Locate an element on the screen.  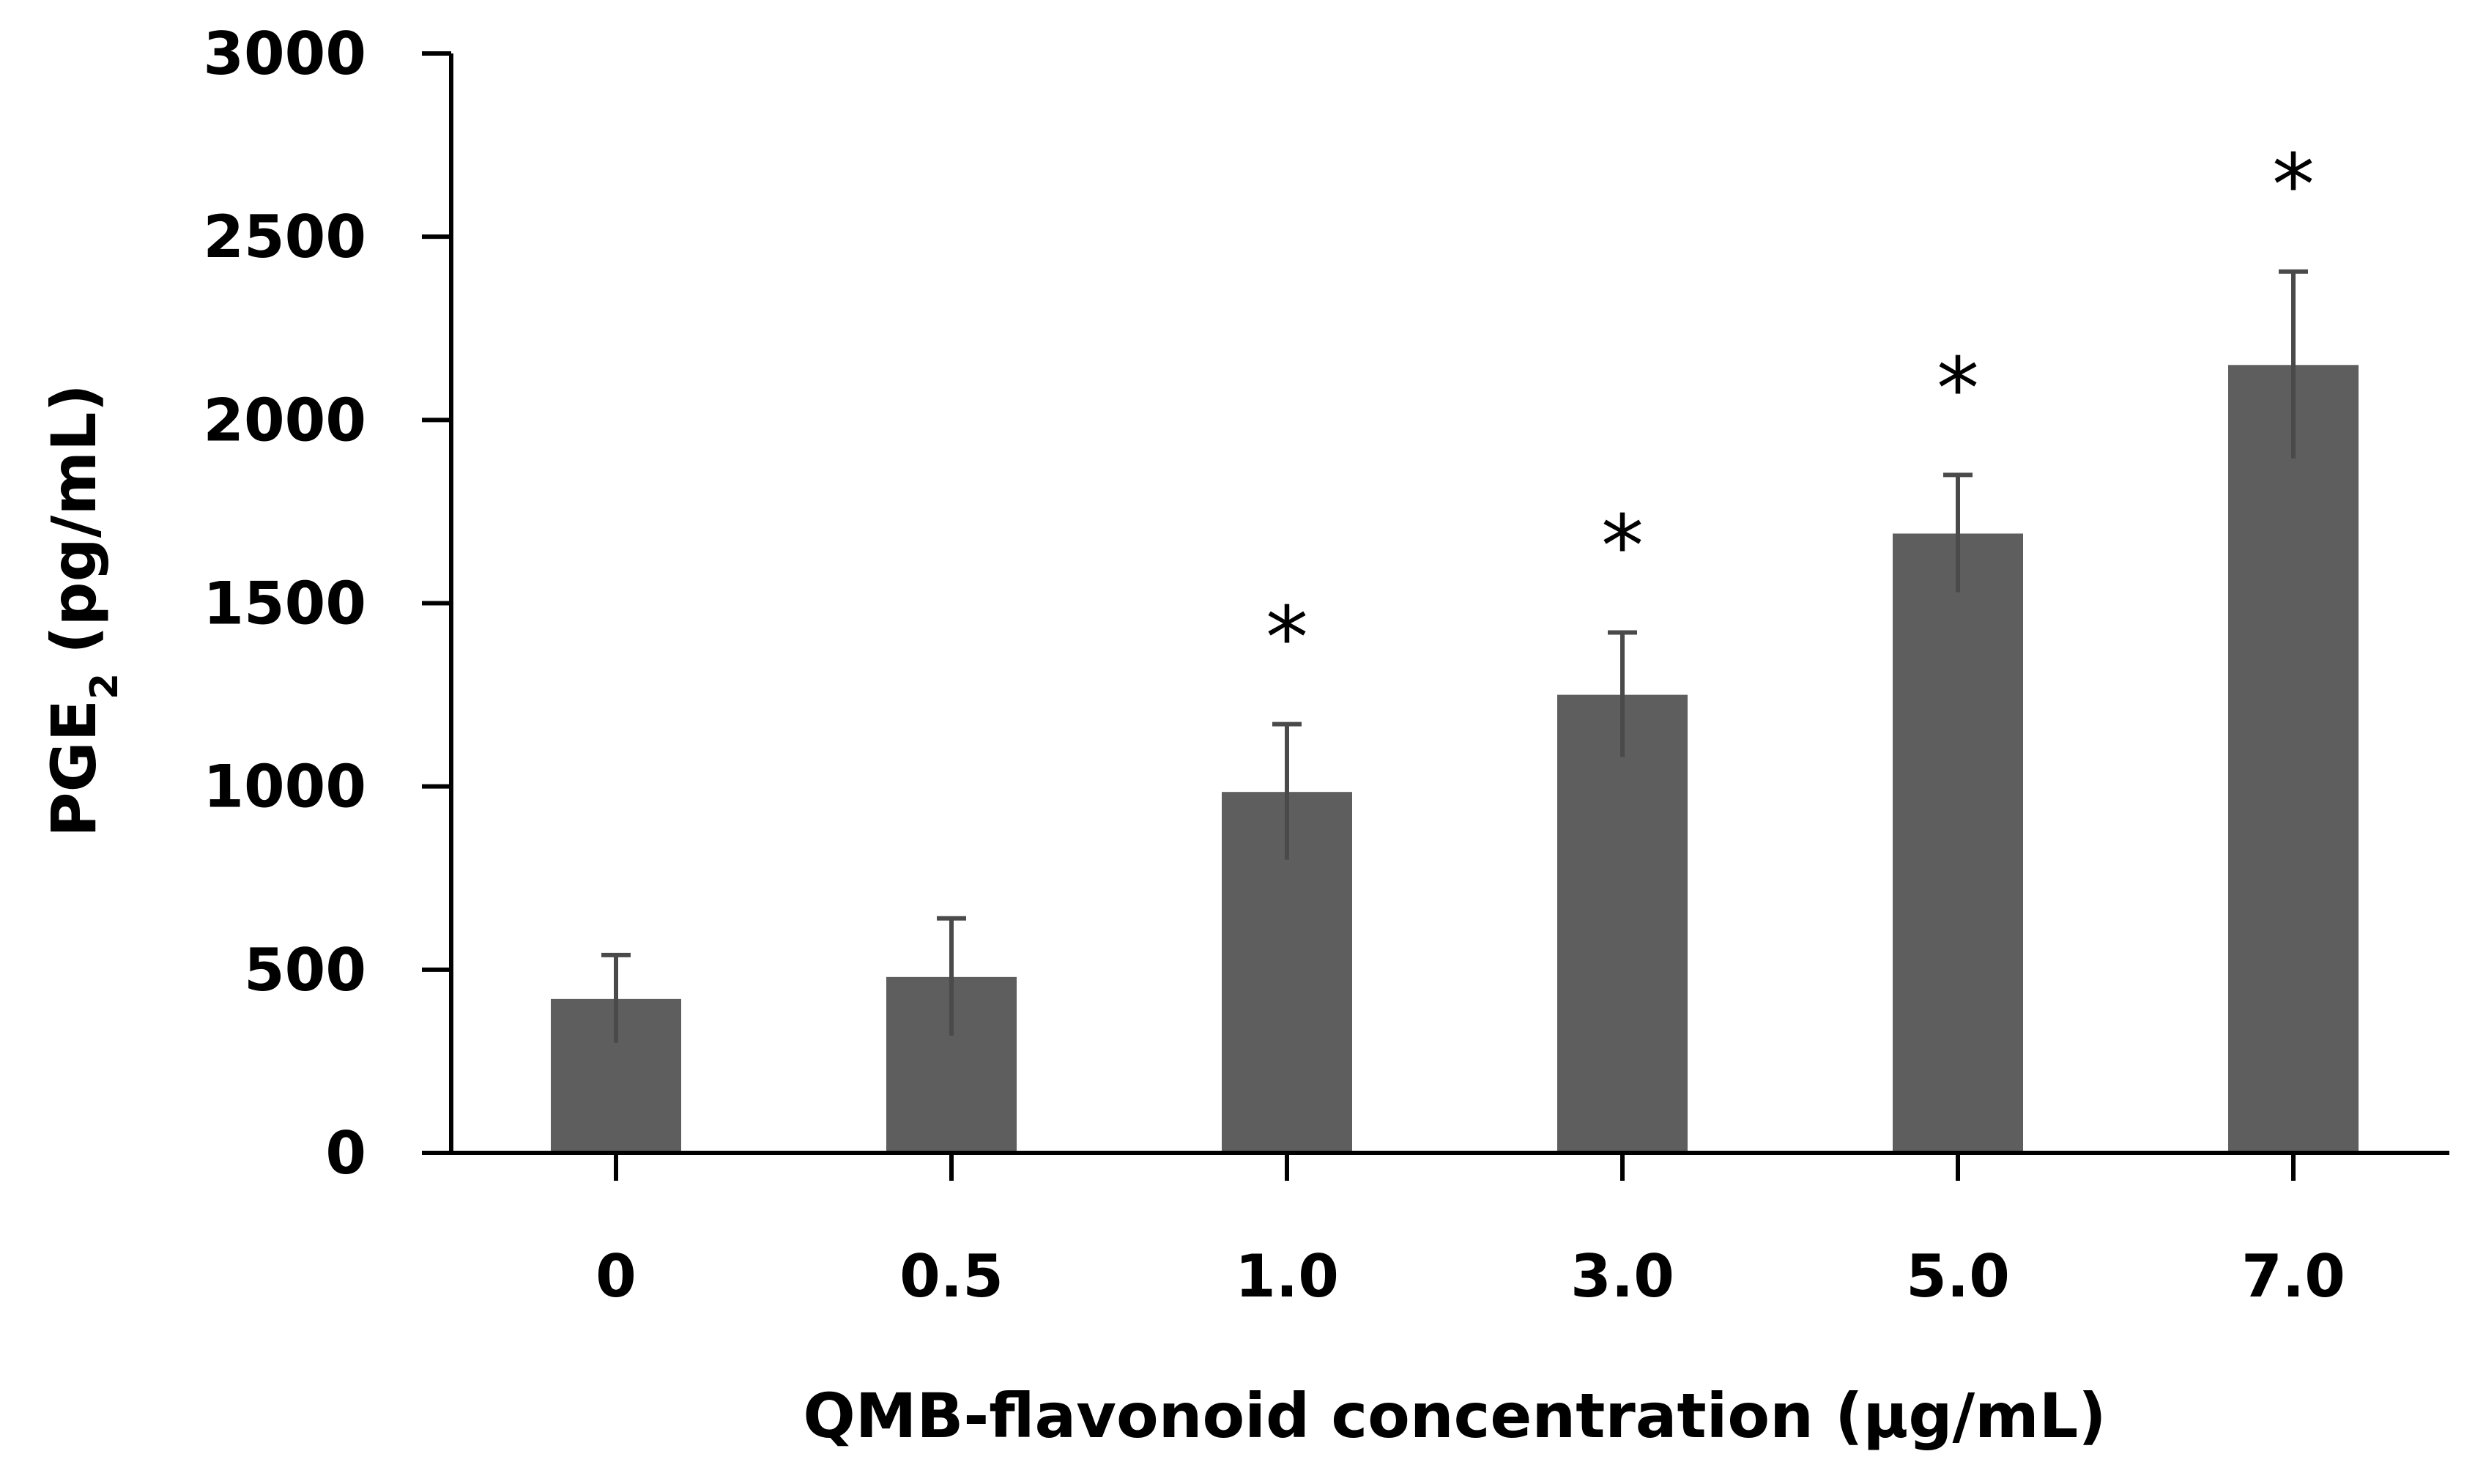
y-ticks-layer: 0 500 1000 1500 2000 2500 3000 is located at coordinates (327, 603).